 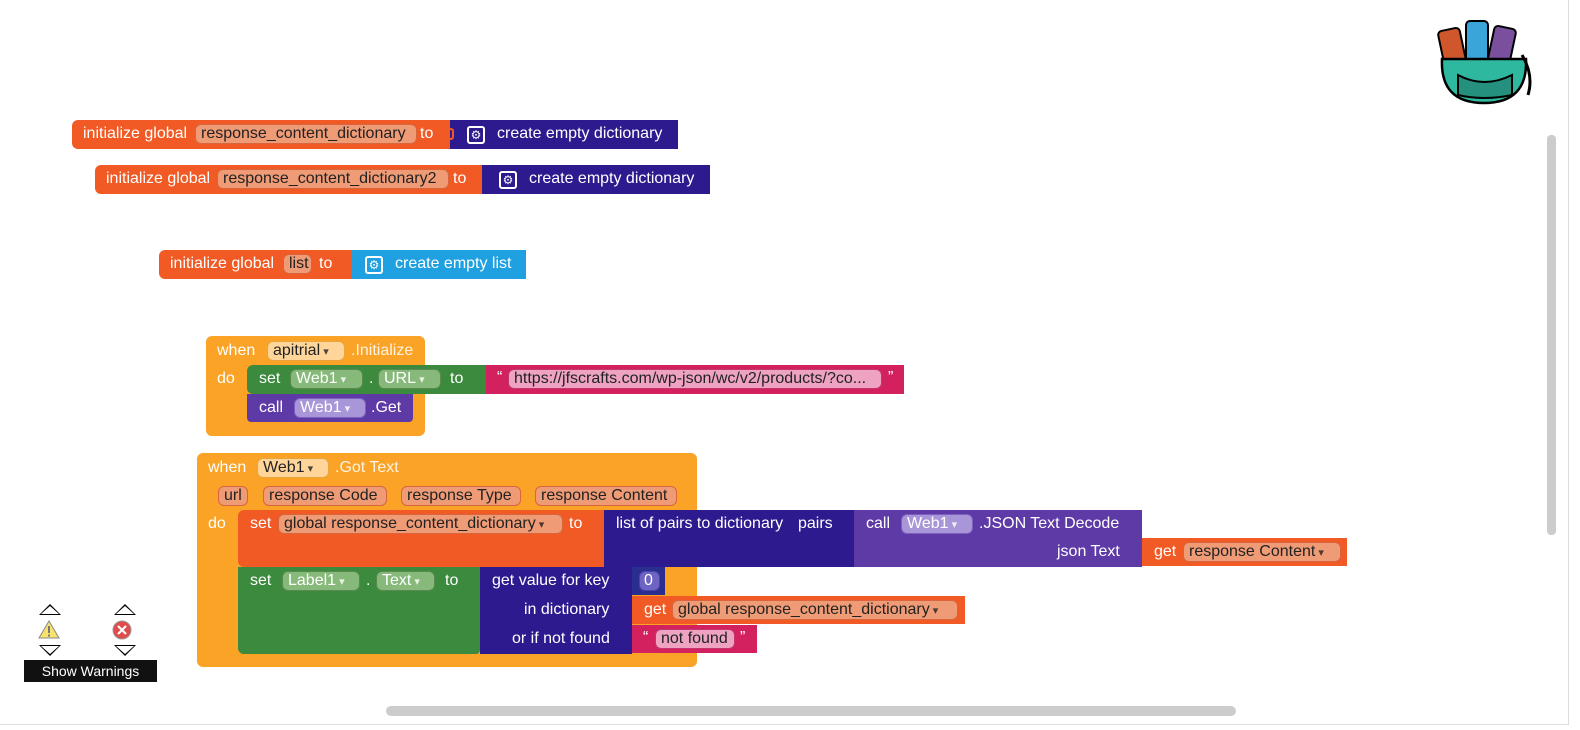 What do you see at coordinates (606, 496) in the screenshot?
I see `param-response-content: response Content` at bounding box center [606, 496].